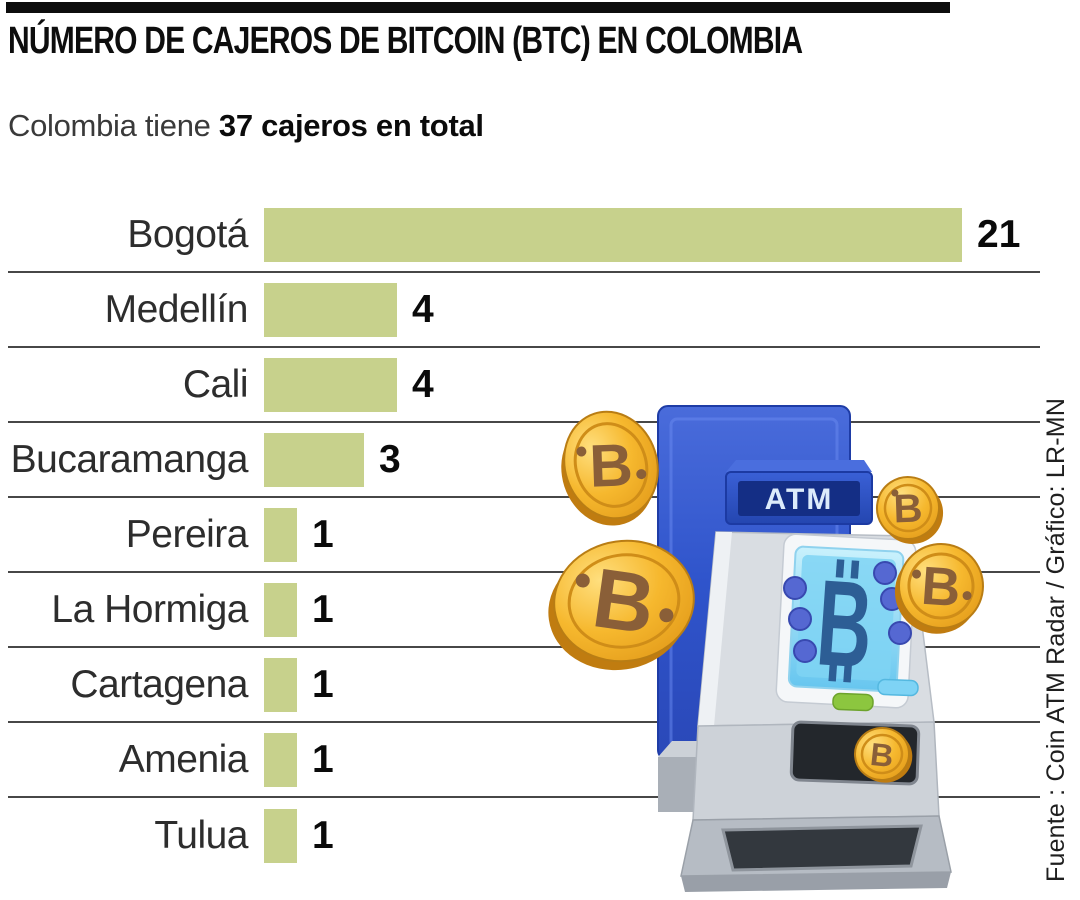 The height and width of the screenshot is (900, 1080). What do you see at coordinates (524, 760) in the screenshot?
I see `chart-row: Amenia 1` at bounding box center [524, 760].